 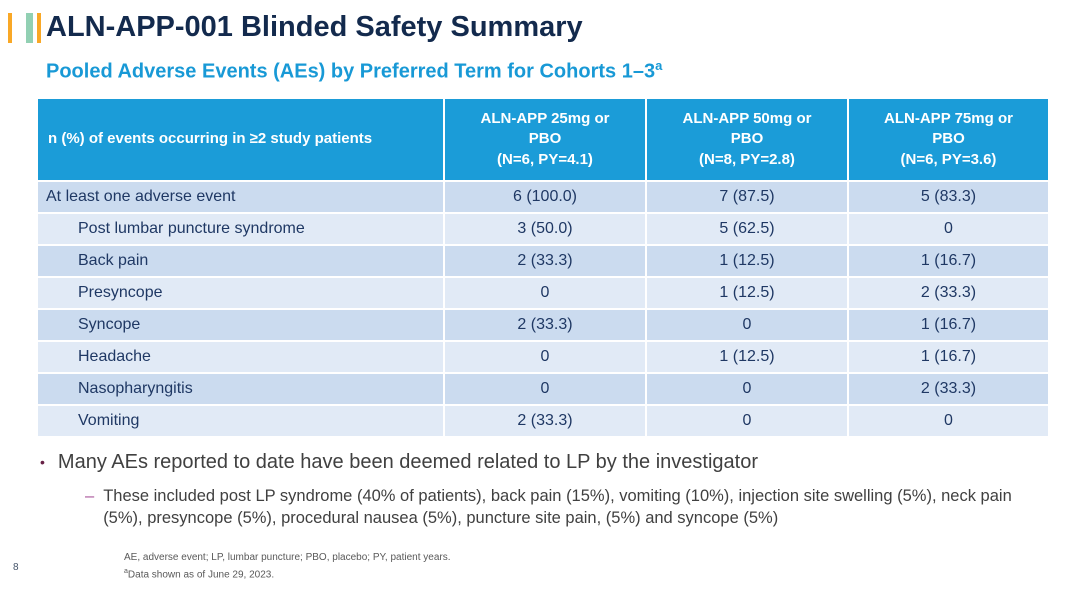 What do you see at coordinates (545, 229) in the screenshot?
I see `table-row-value: 3 (50.0)` at bounding box center [545, 229].